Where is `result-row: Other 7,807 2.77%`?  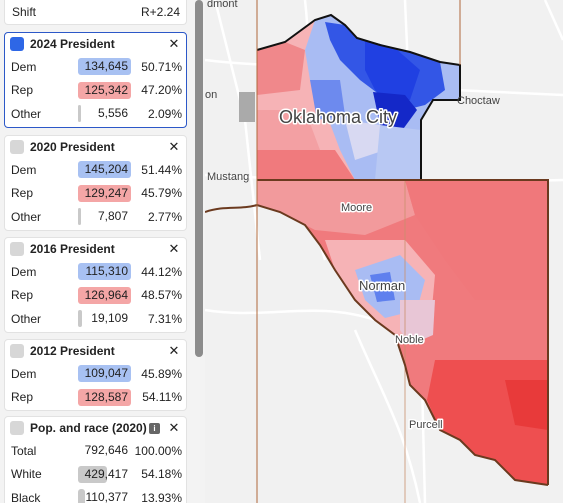 result-row: Other 7,807 2.77% is located at coordinates (95, 217).